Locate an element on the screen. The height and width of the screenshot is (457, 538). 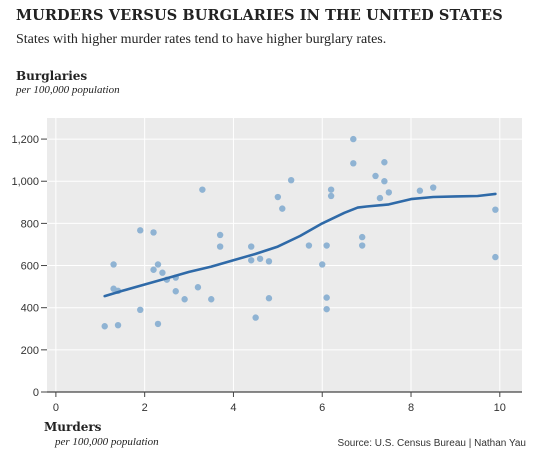
x-tick-label: 2 is located at coordinates (145, 408).